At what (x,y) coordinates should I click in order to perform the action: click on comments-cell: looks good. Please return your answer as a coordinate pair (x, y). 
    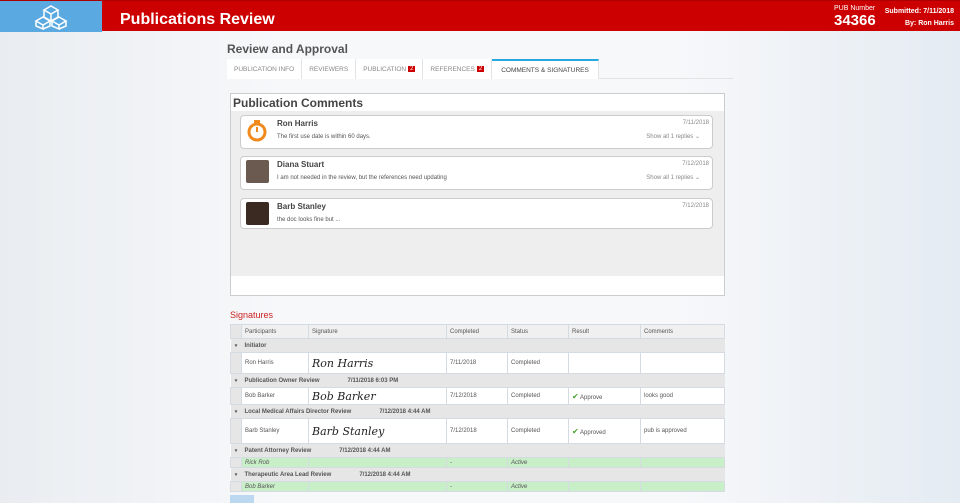
    Looking at the image, I should click on (682, 396).